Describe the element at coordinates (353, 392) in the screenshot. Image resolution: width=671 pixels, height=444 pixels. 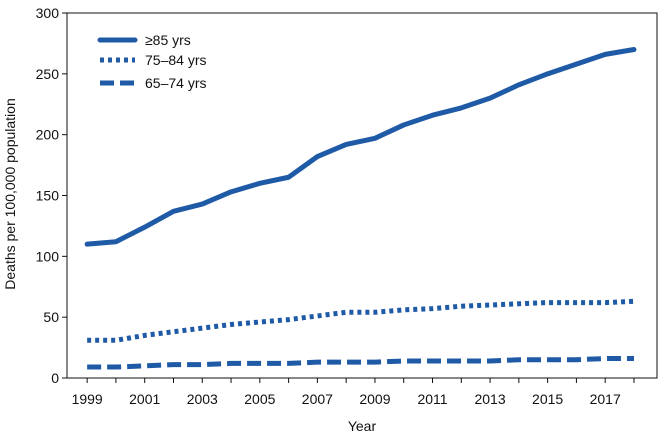
I see `x-axis: 1999 2001 2003 2005 2007 2009 2011 2013 2015 2017` at that location.